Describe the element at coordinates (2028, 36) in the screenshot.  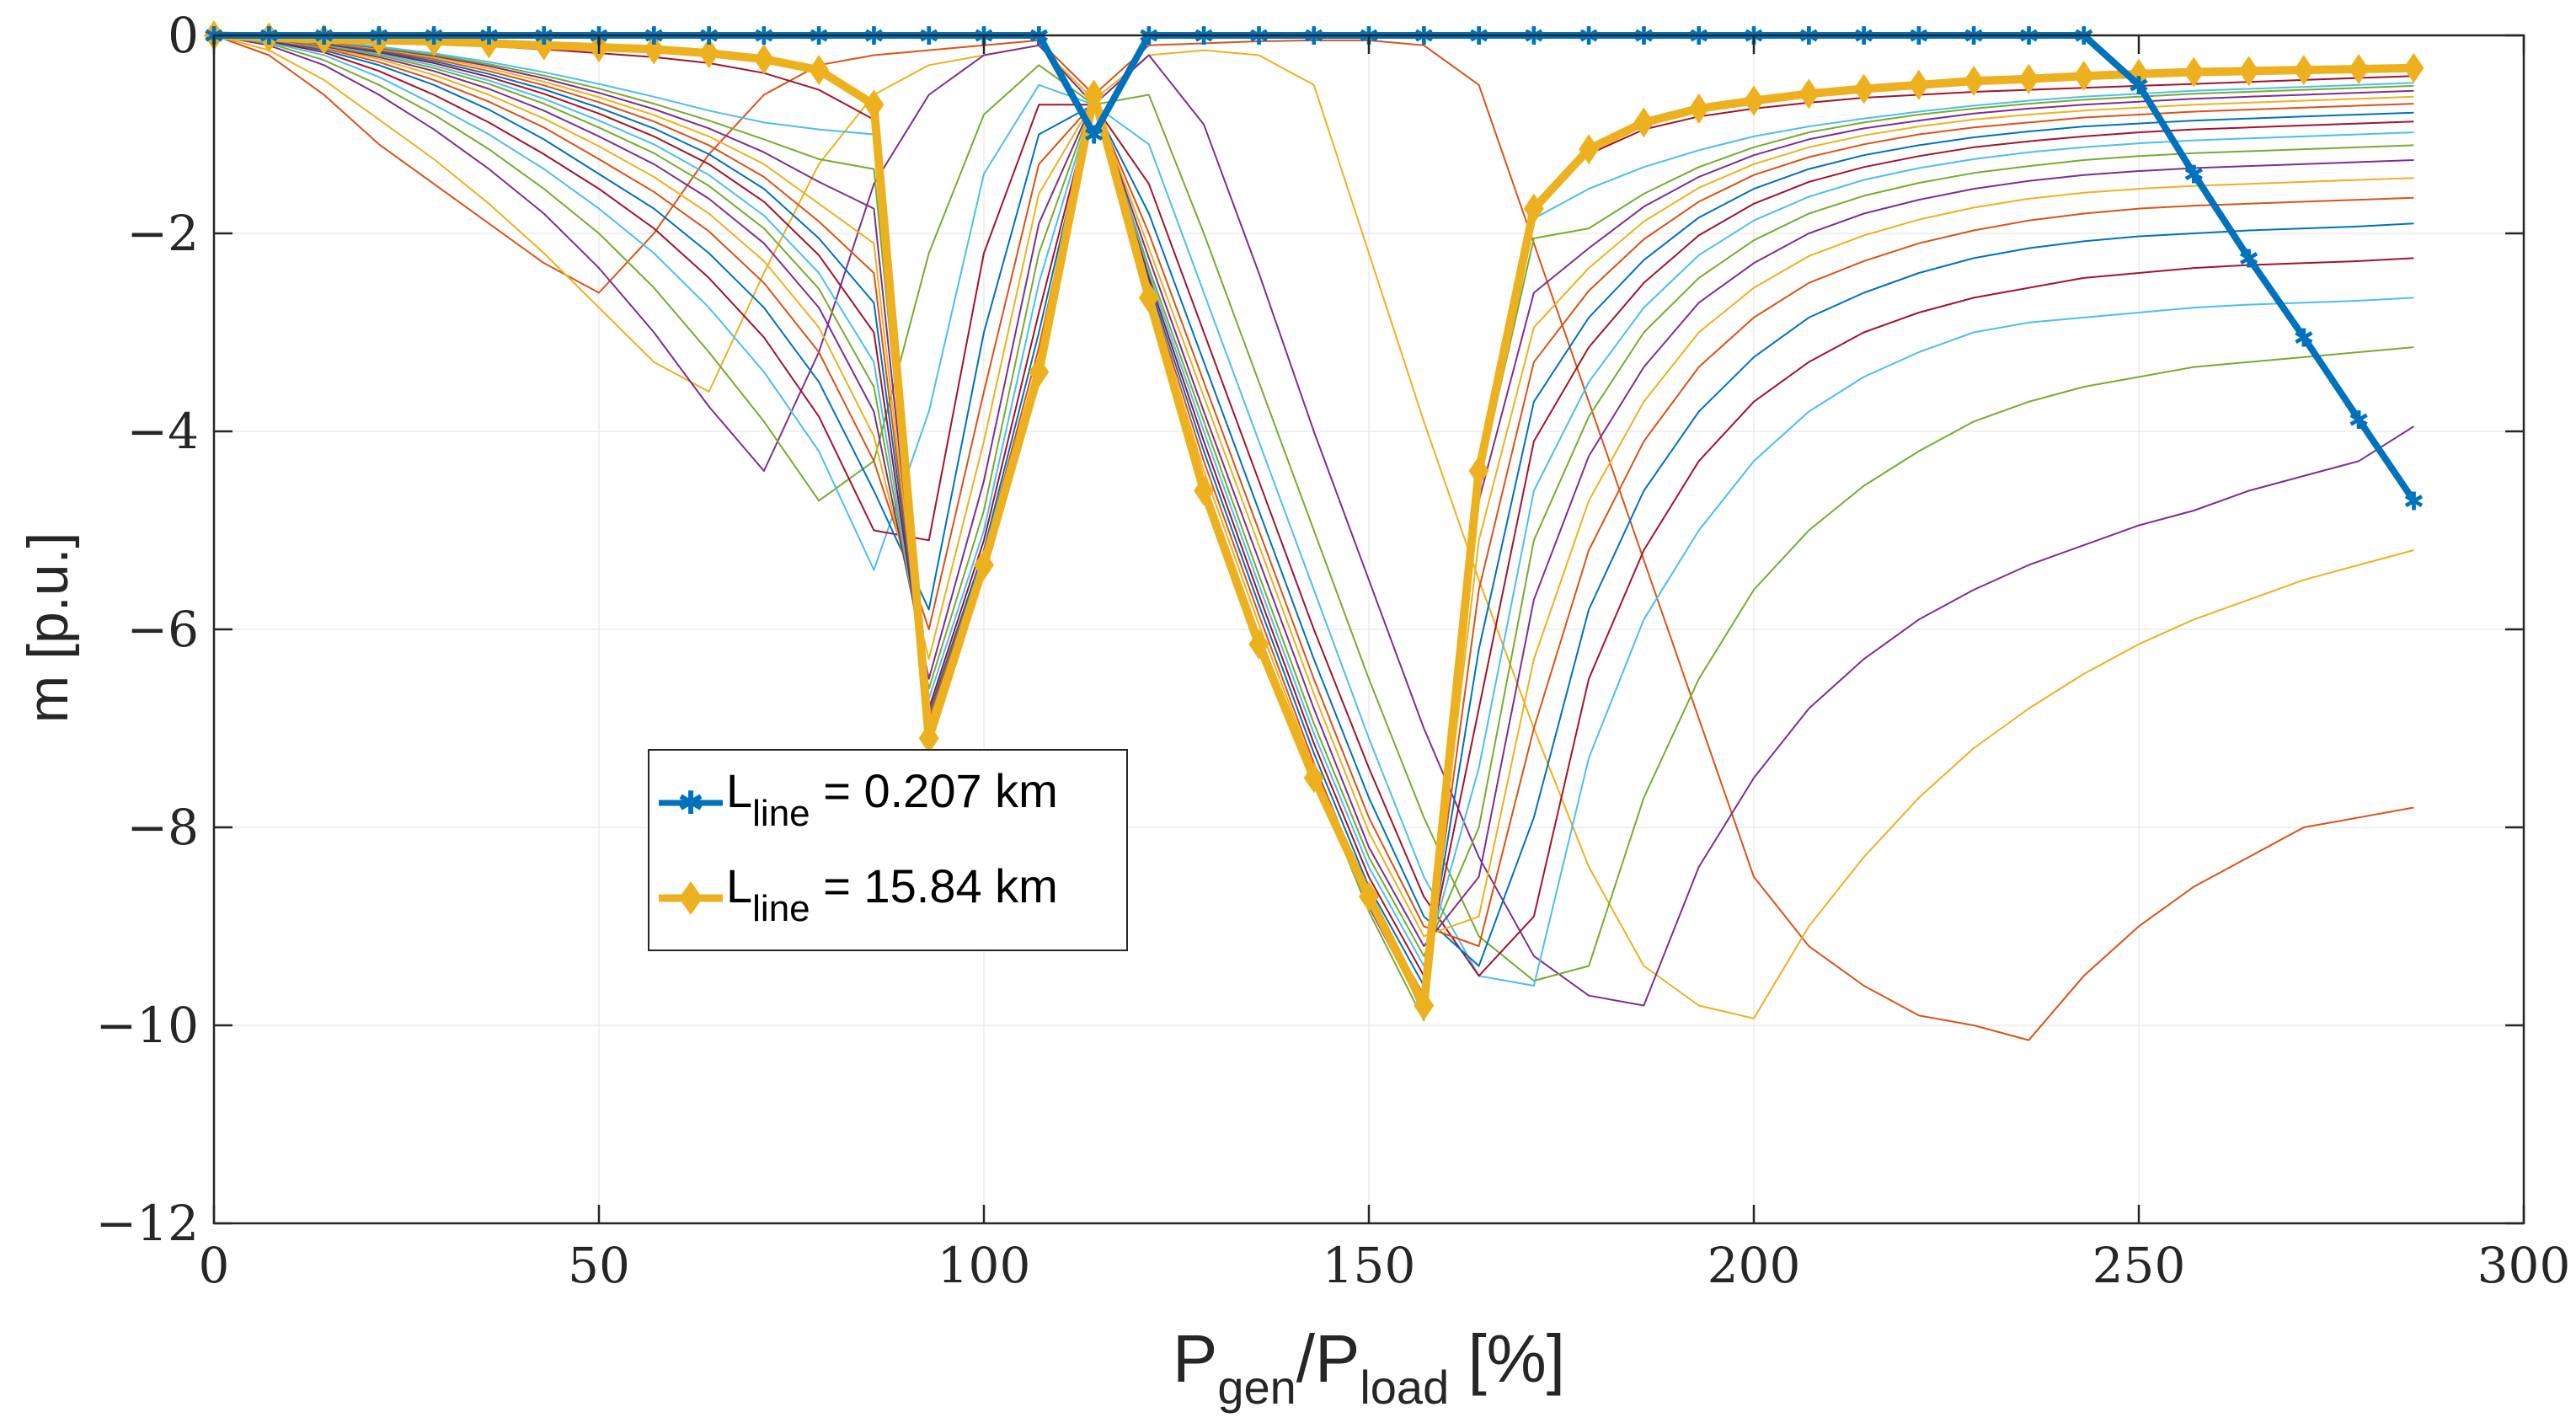
I see `marker-star-33: ✱` at that location.